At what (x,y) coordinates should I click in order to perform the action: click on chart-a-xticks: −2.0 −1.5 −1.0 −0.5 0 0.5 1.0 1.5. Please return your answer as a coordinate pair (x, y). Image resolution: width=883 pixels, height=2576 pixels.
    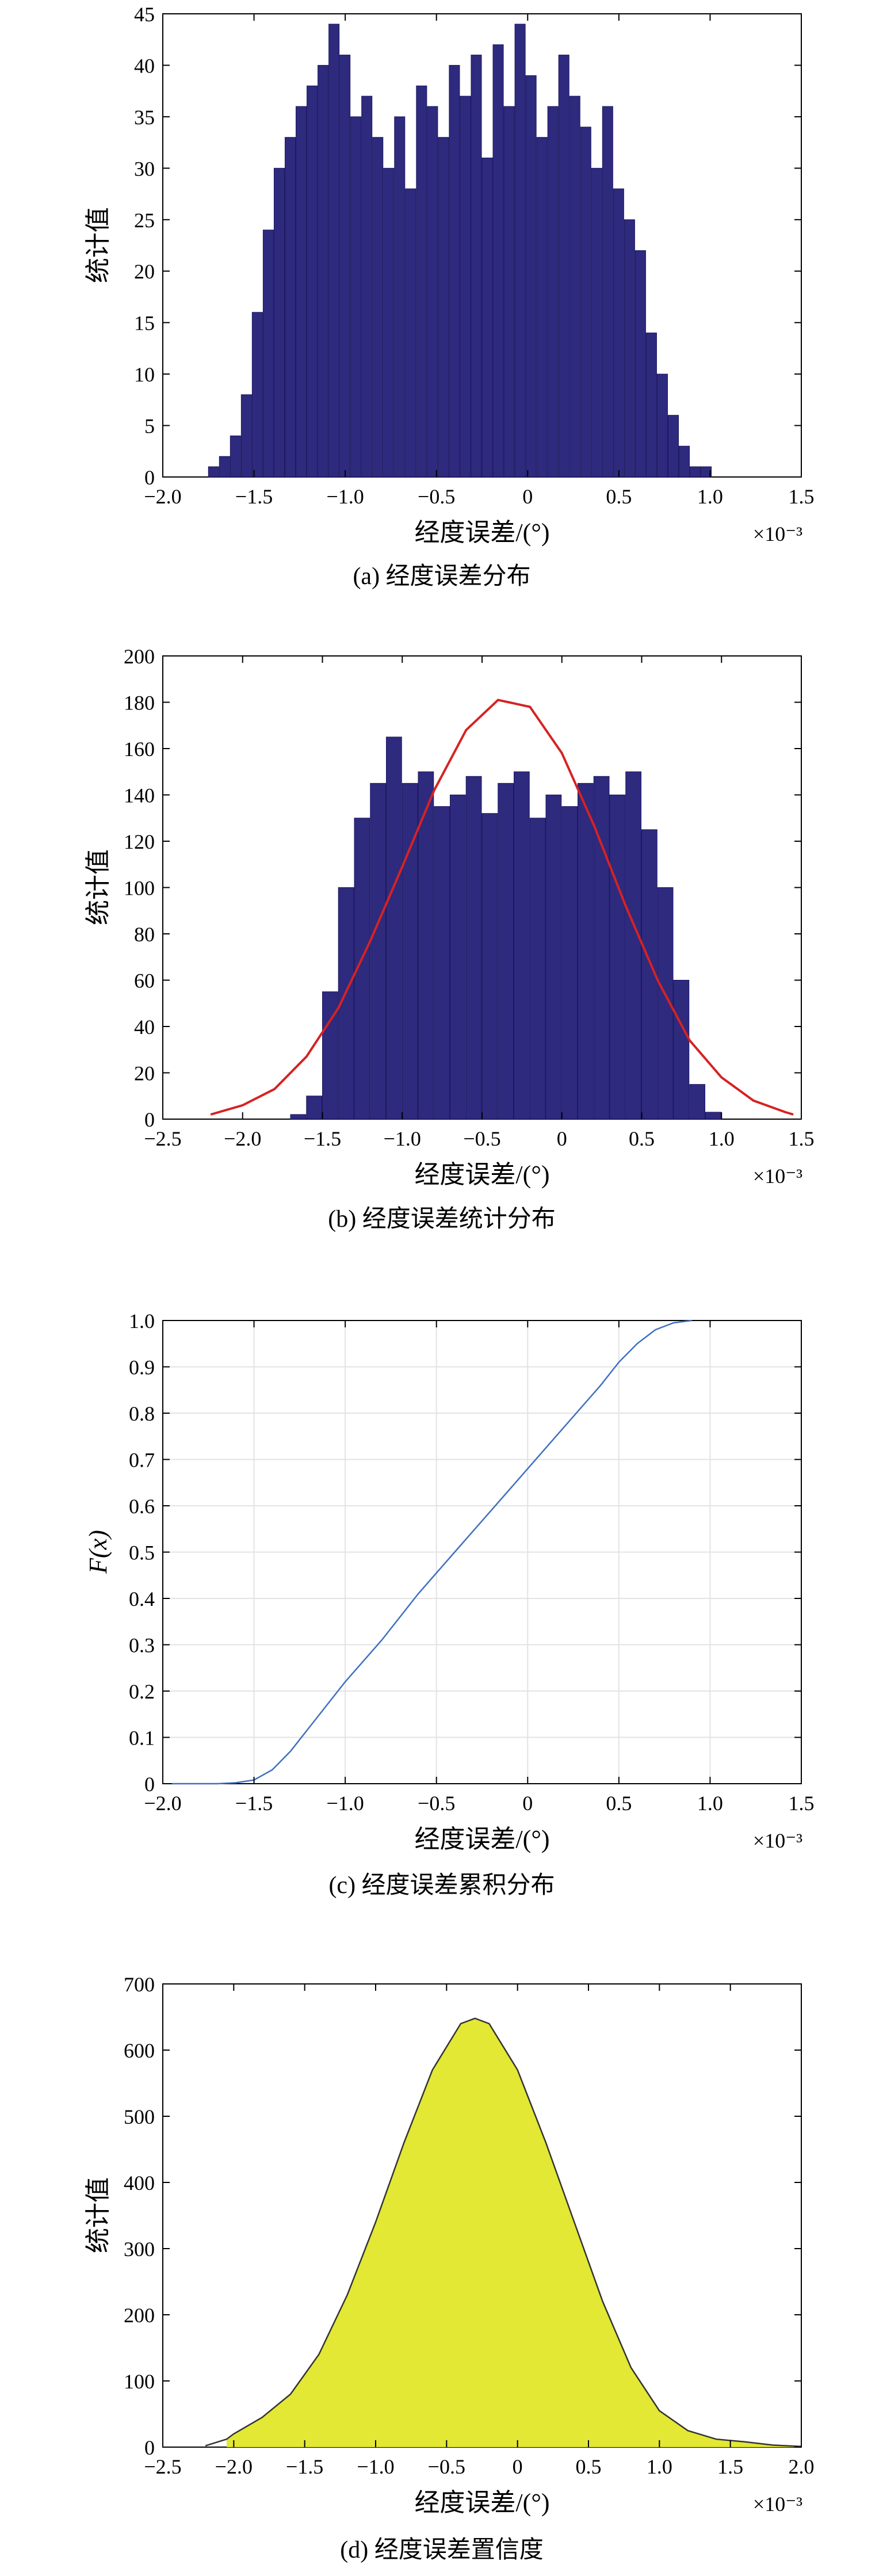
    Looking at the image, I should click on (479, 261).